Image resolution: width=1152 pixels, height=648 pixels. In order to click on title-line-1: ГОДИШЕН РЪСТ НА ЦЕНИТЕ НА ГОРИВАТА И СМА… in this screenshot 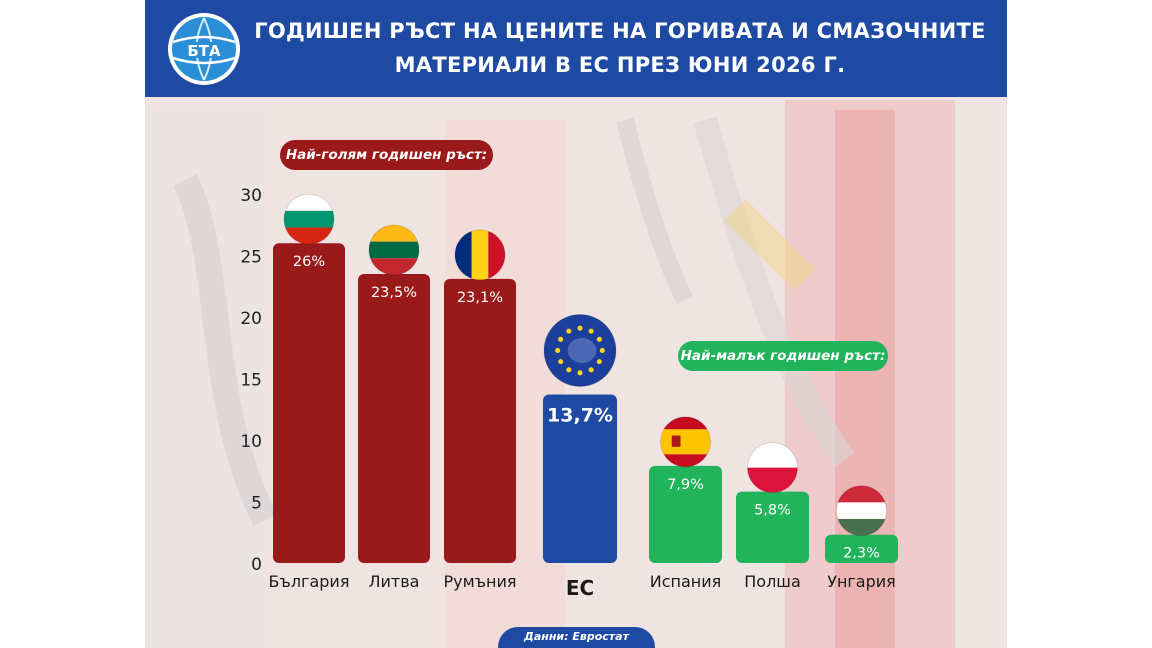, I will do `click(620, 31)`.